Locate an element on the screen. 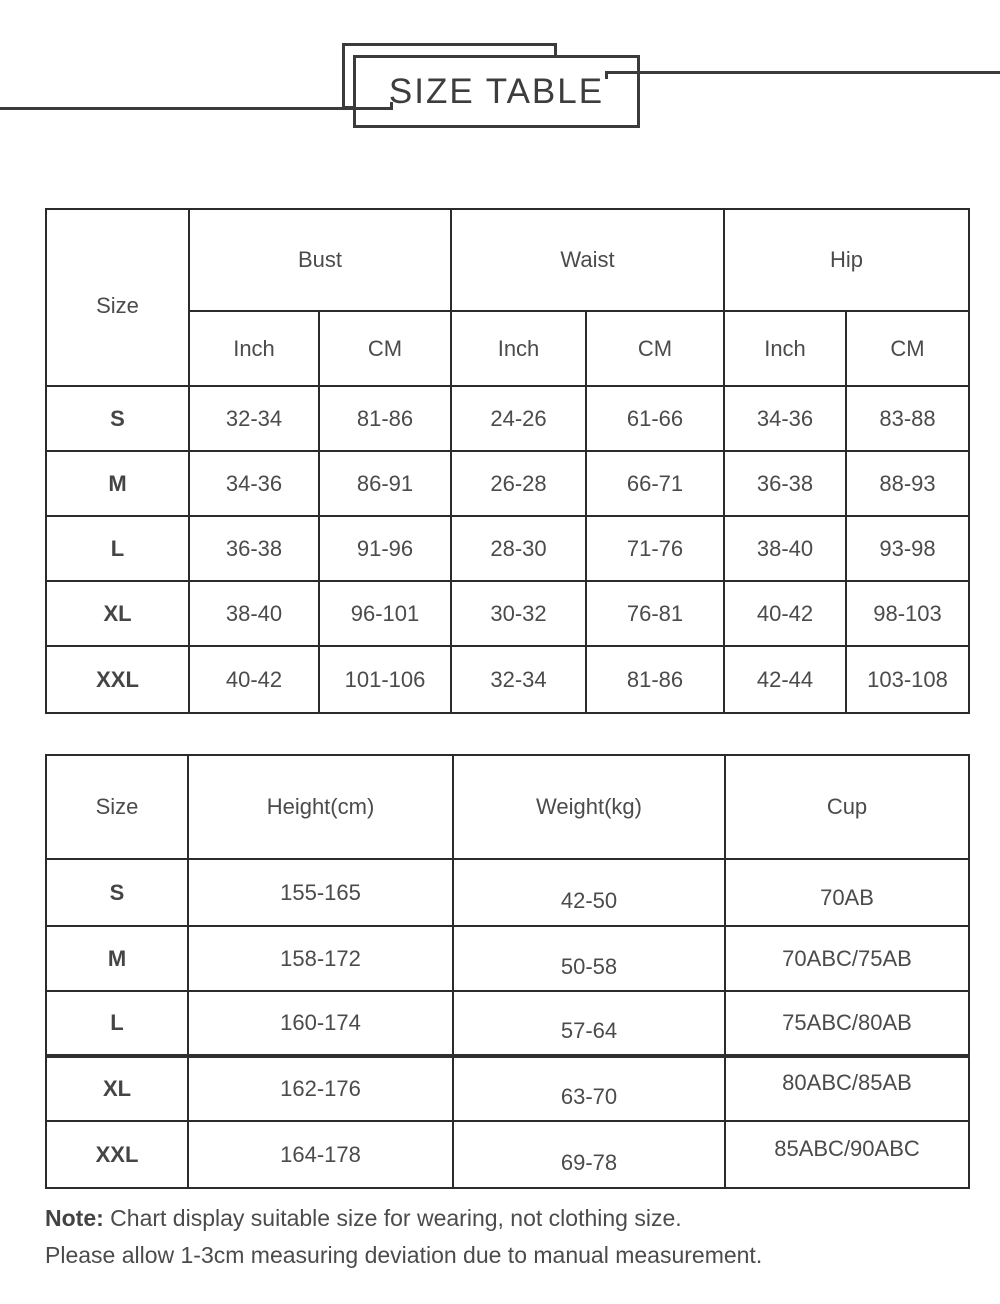 The height and width of the screenshot is (1304, 1000). data-cell: 164-178 is located at coordinates (320, 1154).